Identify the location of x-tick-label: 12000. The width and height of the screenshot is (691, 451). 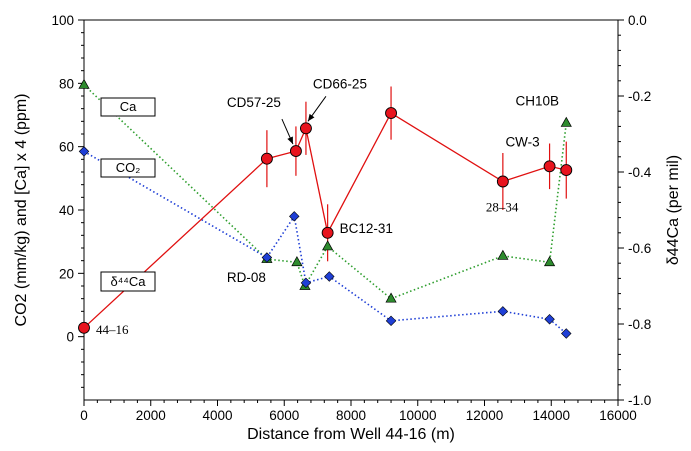
(485, 415).